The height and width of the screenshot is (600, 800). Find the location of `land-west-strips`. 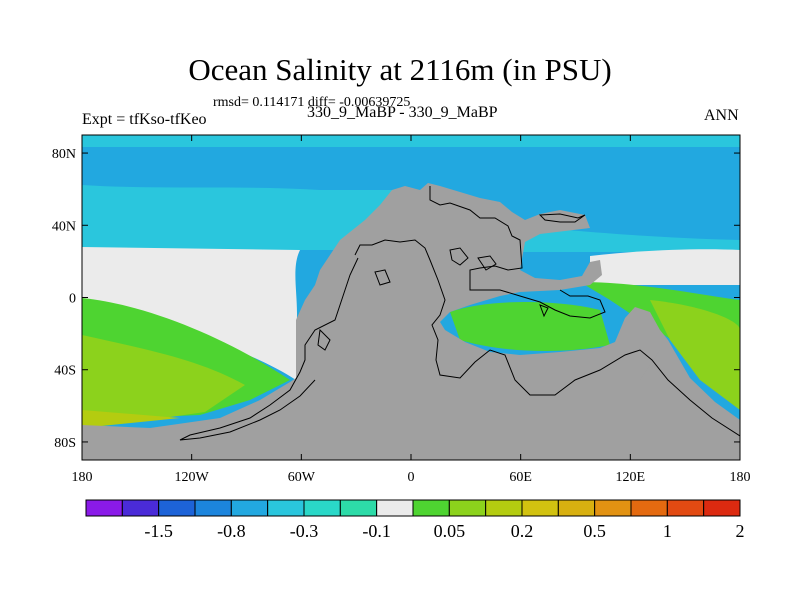

land-west-strips is located at coordinates (189, 419).